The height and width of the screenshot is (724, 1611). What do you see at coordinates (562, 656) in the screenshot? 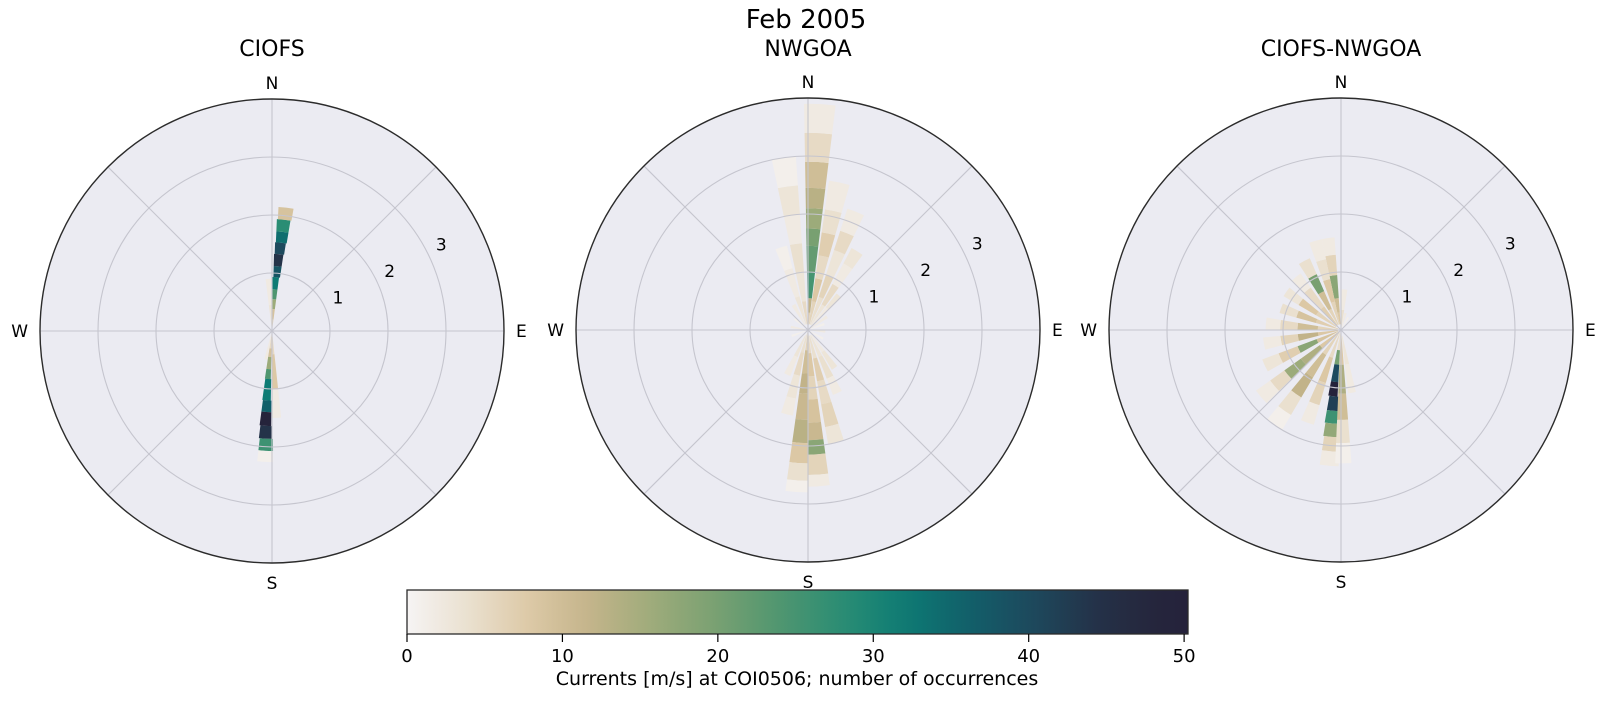
I see `colorbar-tick-label: 10` at bounding box center [562, 656].